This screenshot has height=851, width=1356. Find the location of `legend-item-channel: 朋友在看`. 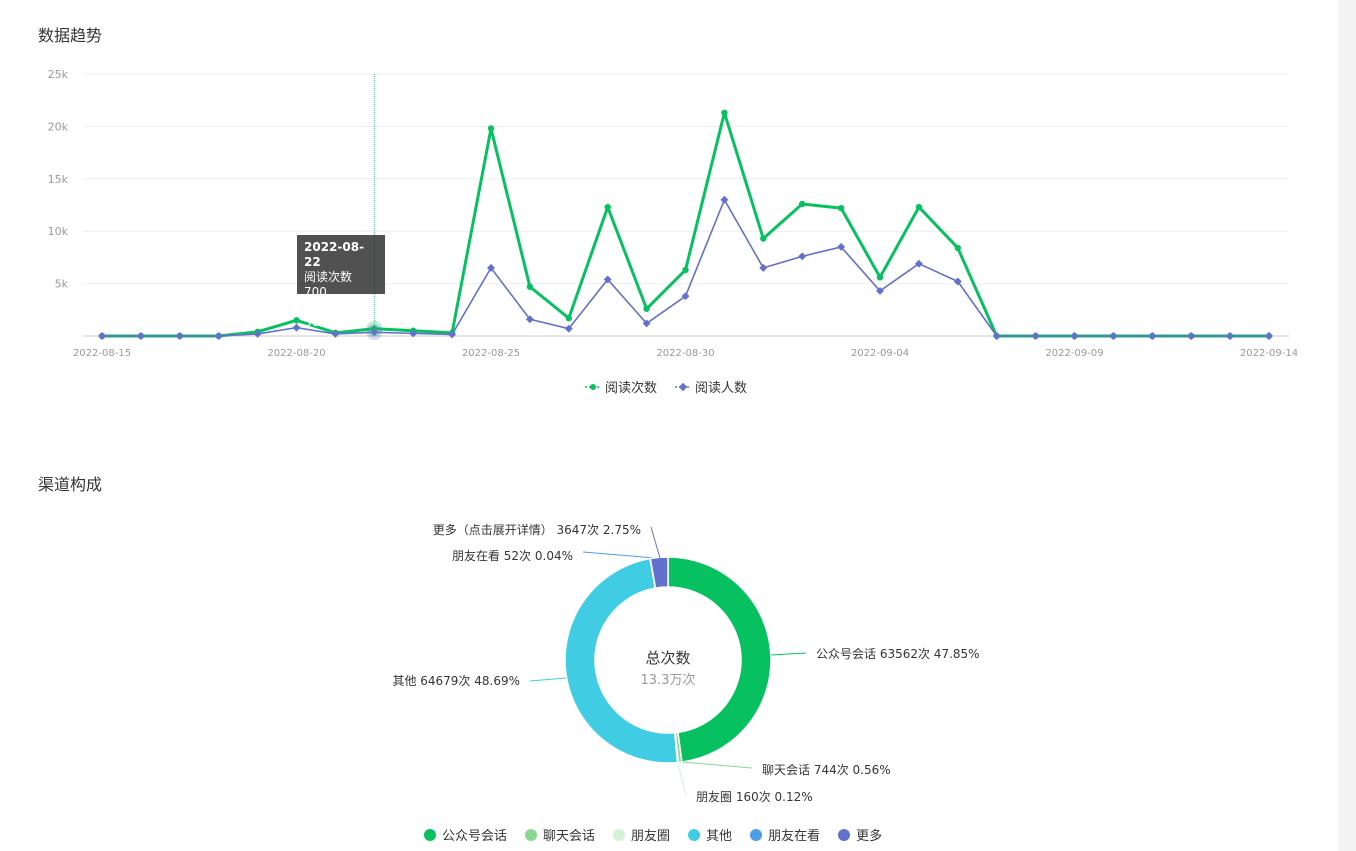

legend-item-channel: 朋友在看 is located at coordinates (785, 834).